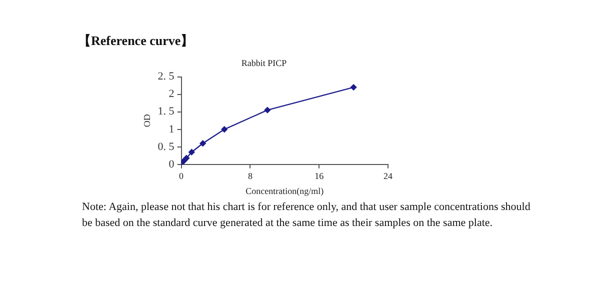 The width and height of the screenshot is (600, 285). I want to click on y-axis-title: OD, so click(147, 121).